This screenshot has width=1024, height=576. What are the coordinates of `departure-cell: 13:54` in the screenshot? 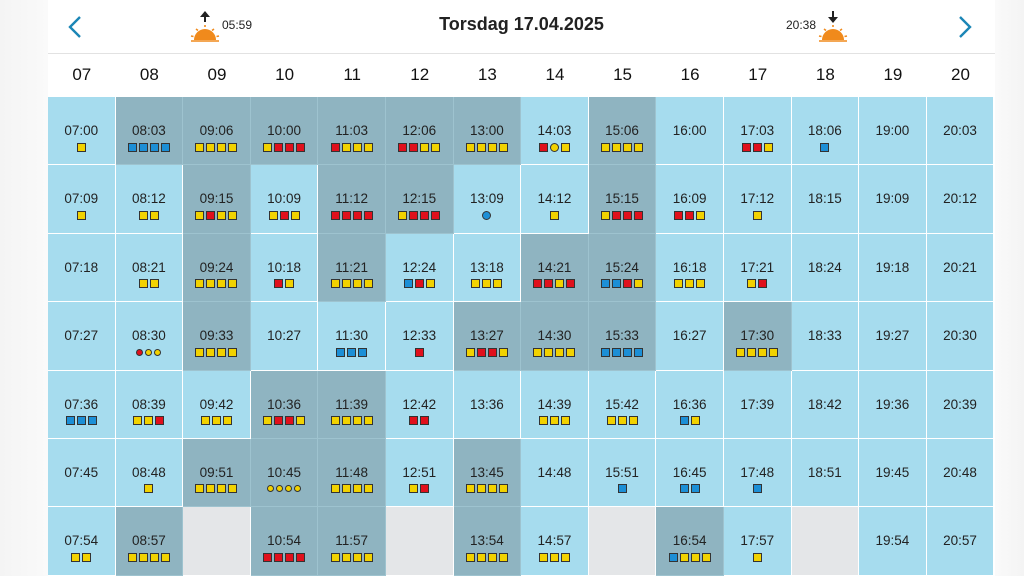 It's located at (487, 541).